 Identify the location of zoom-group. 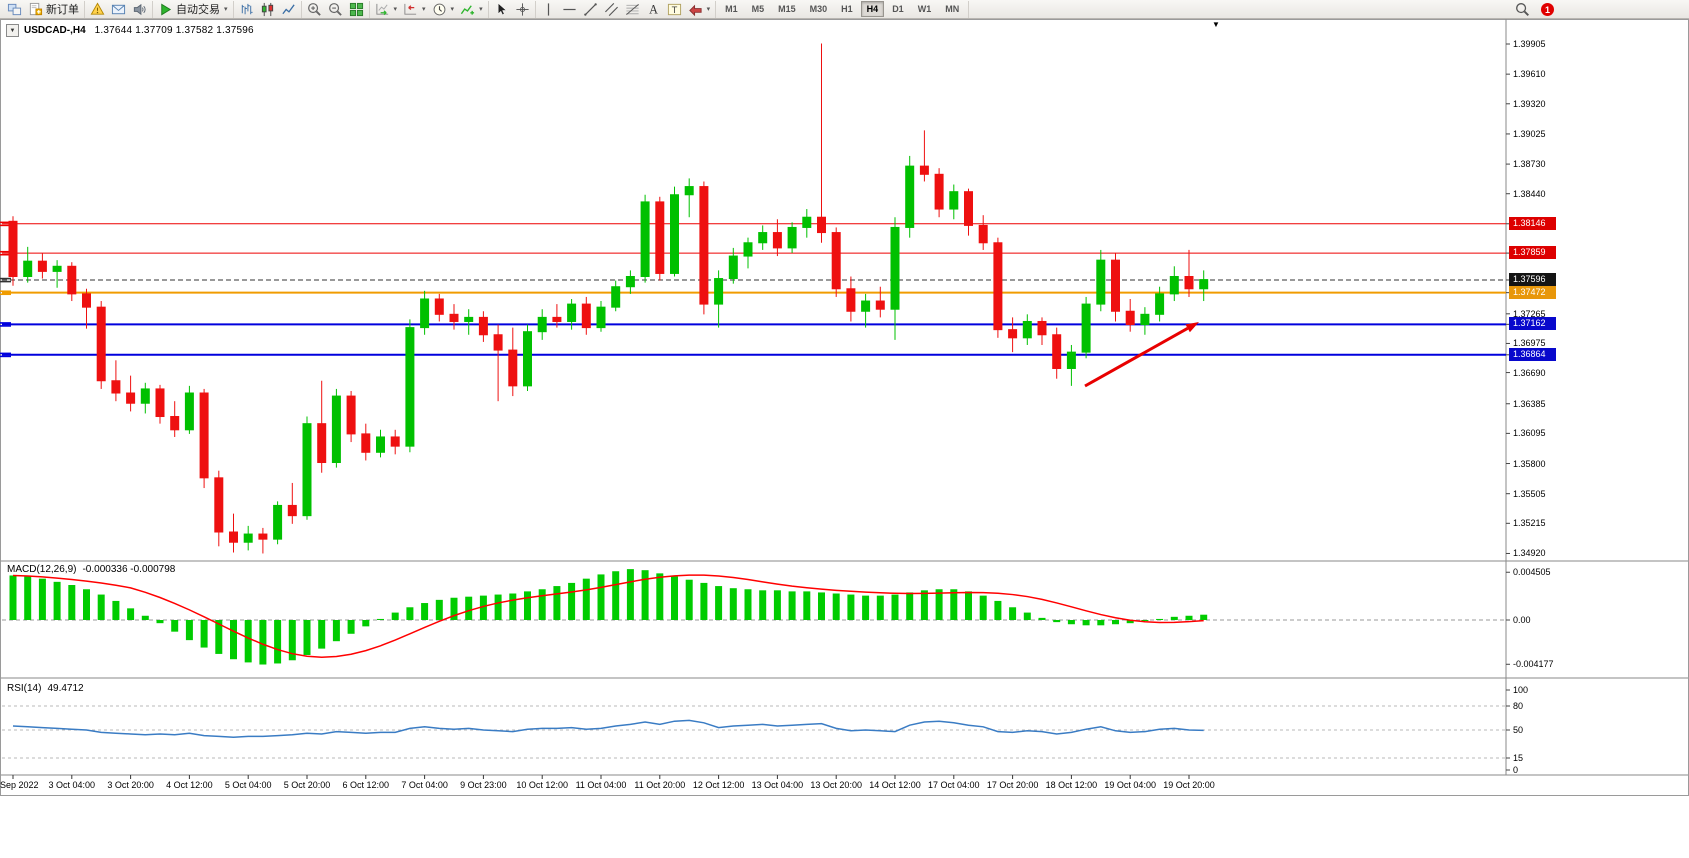
(336, 9).